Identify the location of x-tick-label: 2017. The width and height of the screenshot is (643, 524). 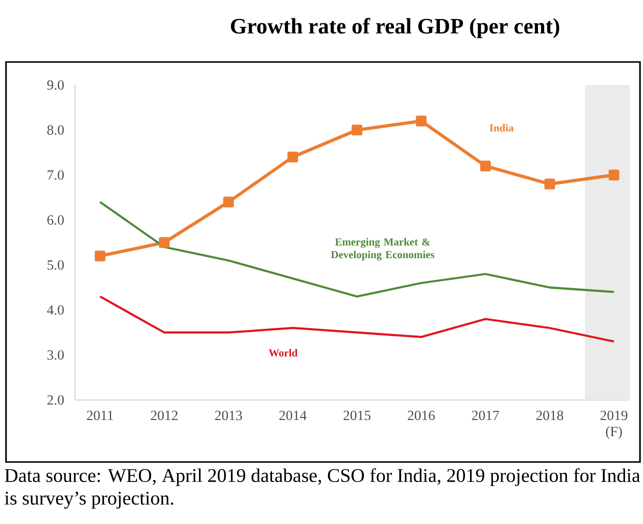
(486, 415).